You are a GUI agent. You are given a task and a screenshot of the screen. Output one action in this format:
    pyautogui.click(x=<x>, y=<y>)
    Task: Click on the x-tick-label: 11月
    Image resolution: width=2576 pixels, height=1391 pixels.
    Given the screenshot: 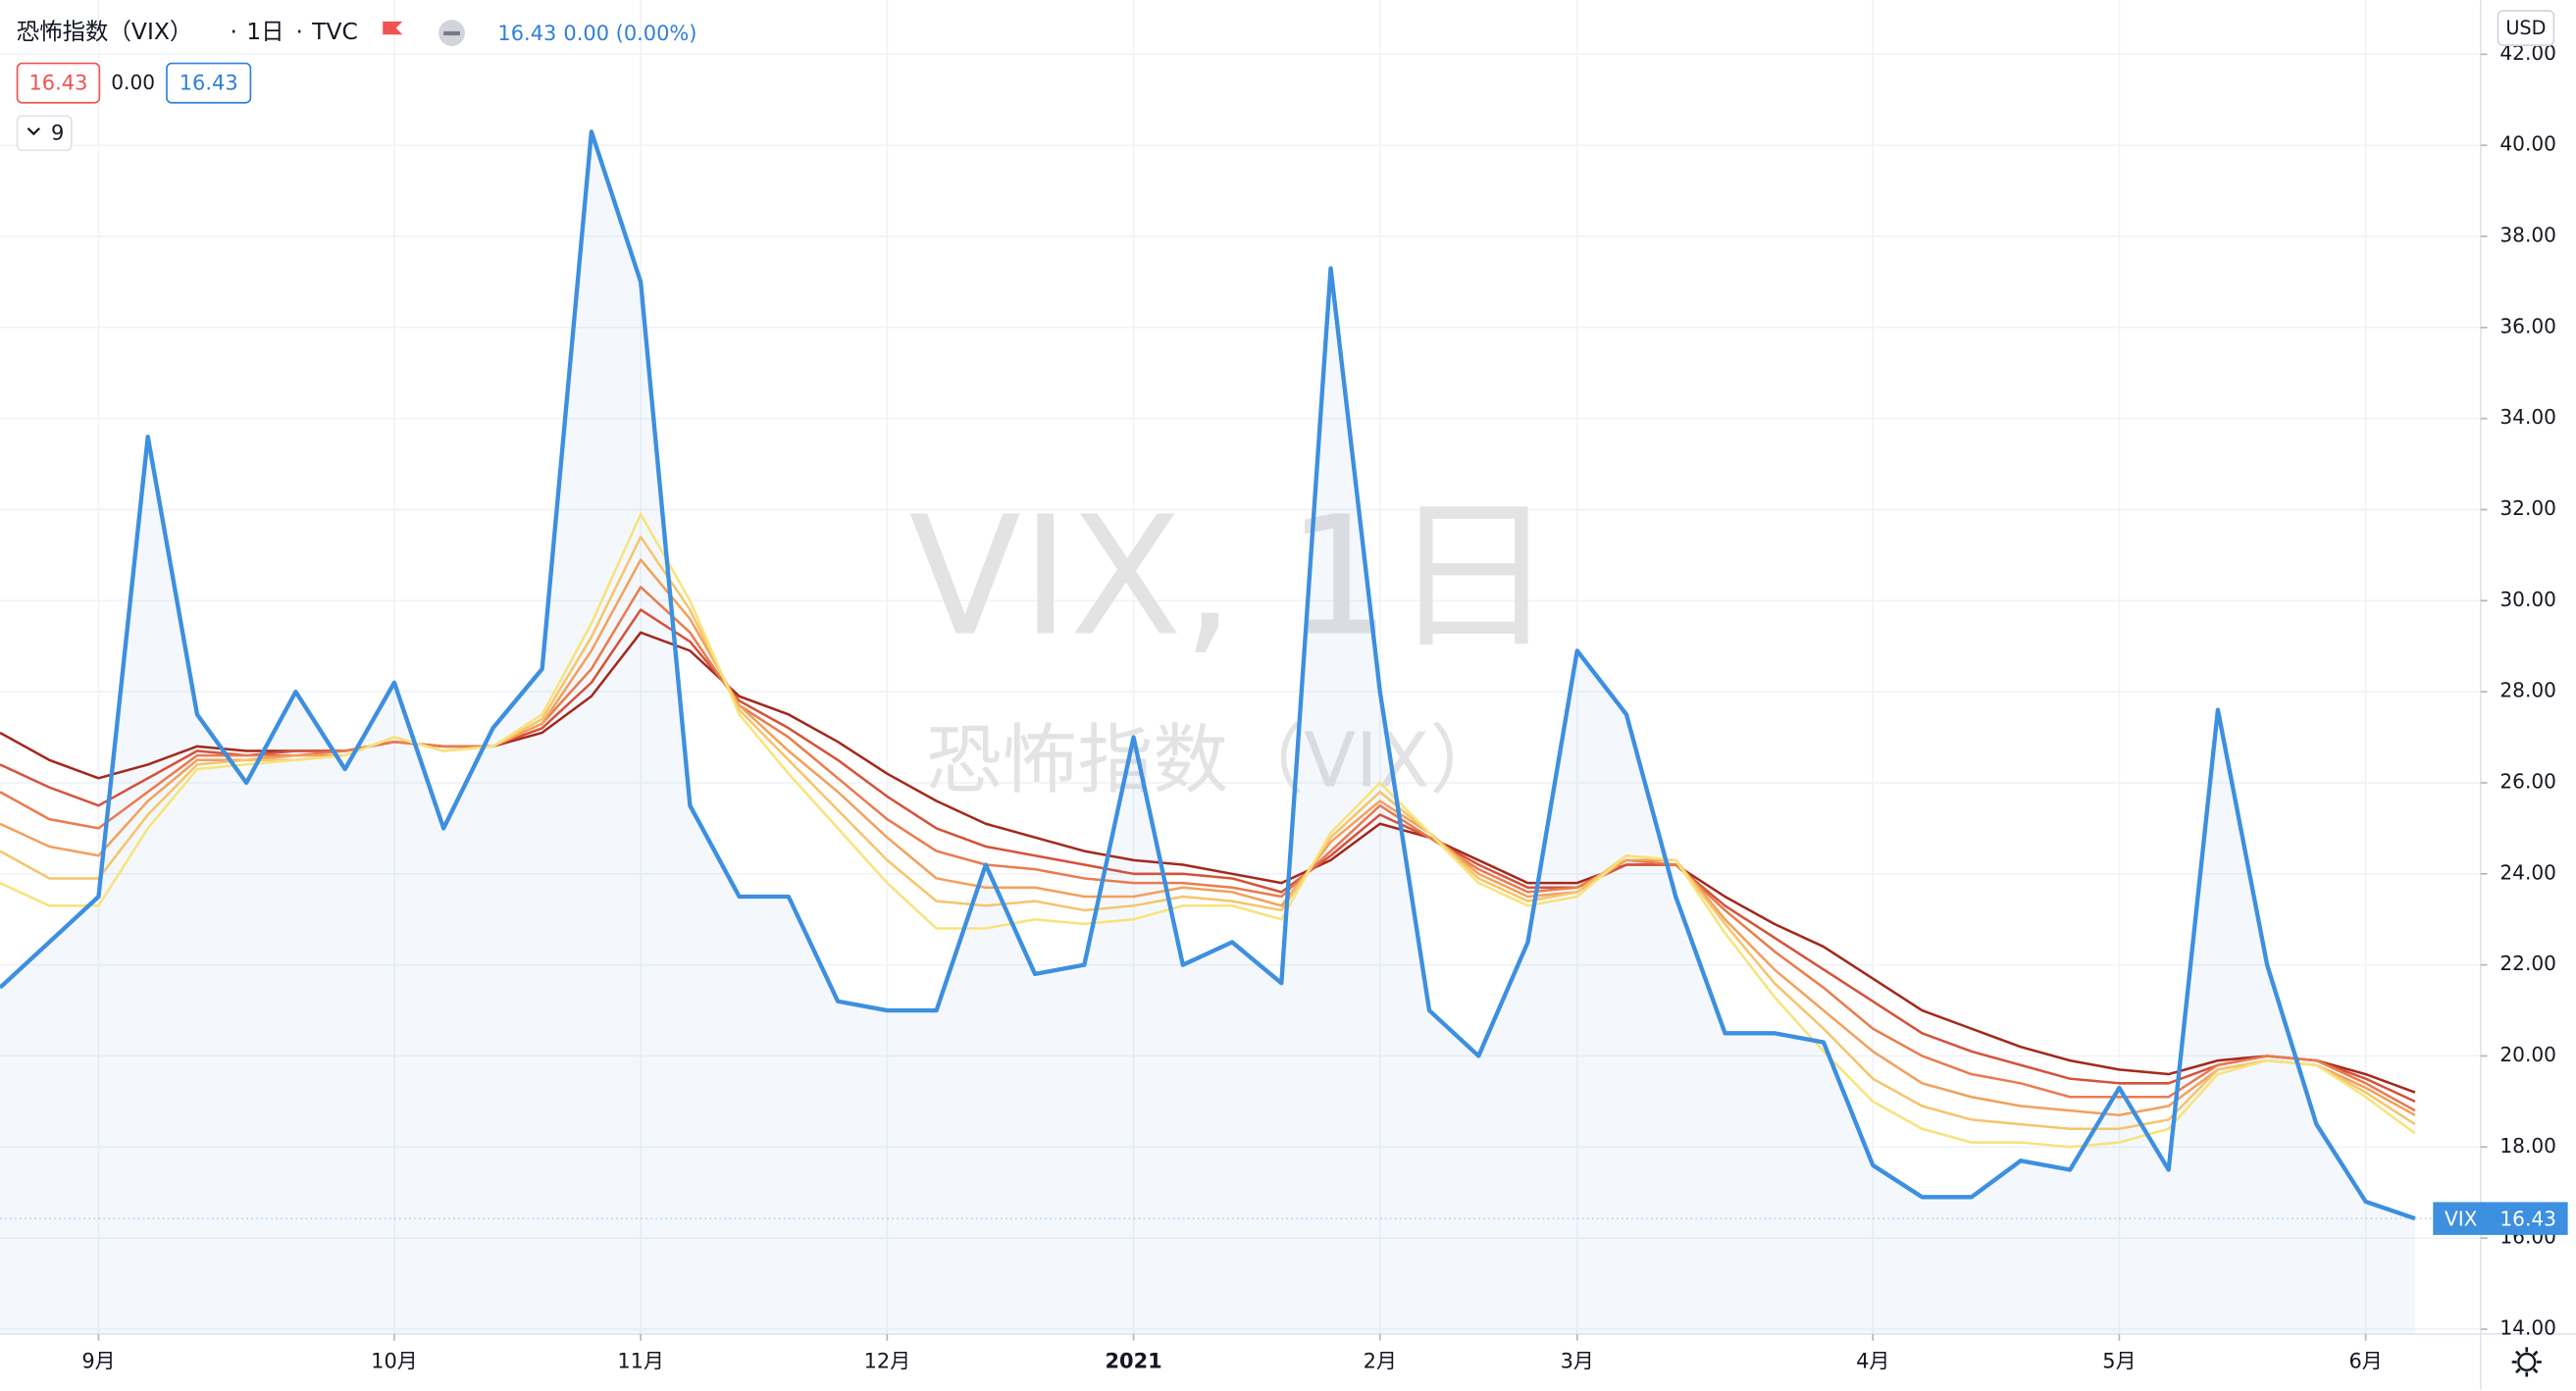 What is the action you would take?
    pyautogui.click(x=640, y=1360)
    